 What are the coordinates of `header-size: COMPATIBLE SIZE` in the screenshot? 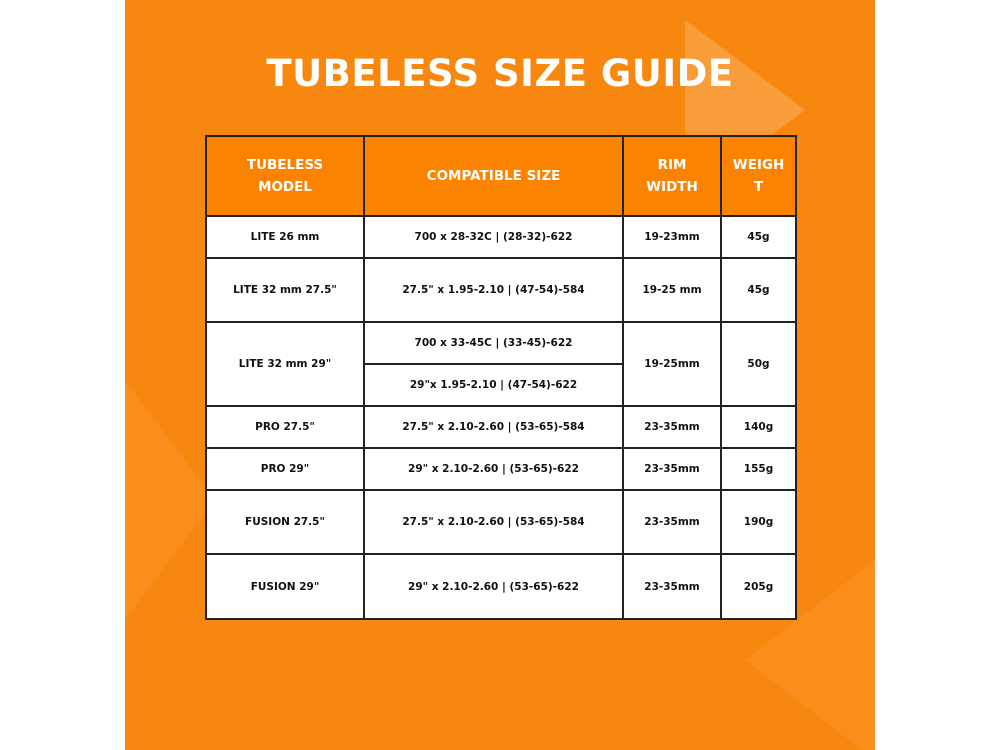 It's located at (493, 176).